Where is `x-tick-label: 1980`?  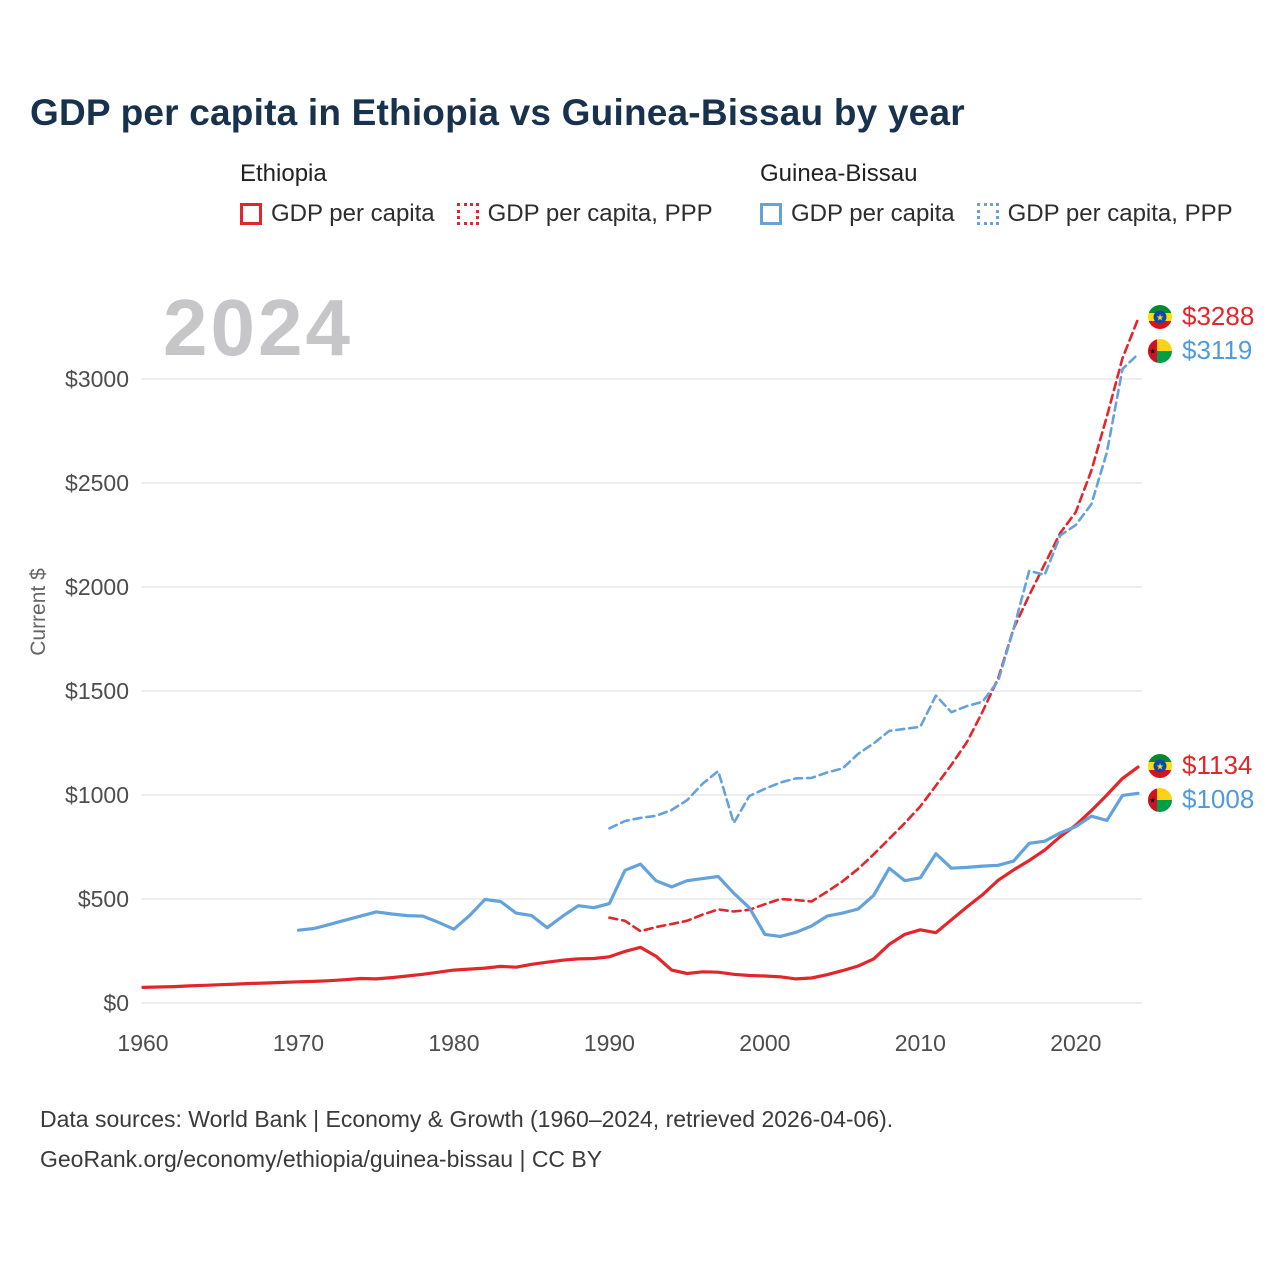
x-tick-label: 1980 is located at coordinates (453, 1043).